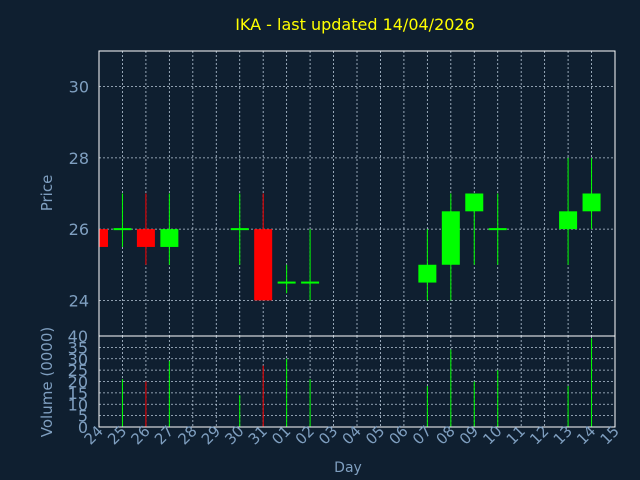  What do you see at coordinates (355, 24) in the screenshot?
I see `chart-title: IKA - last updated 14/04/2026` at bounding box center [355, 24].